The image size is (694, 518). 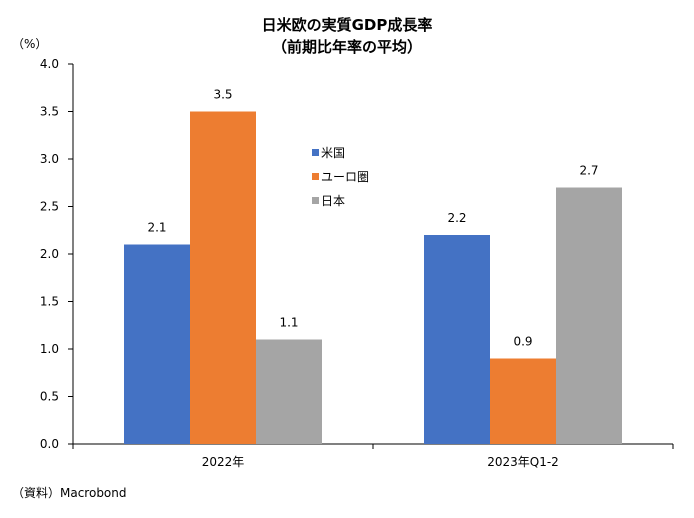 I want to click on y-tick-label: 1.0, so click(x=49, y=349).